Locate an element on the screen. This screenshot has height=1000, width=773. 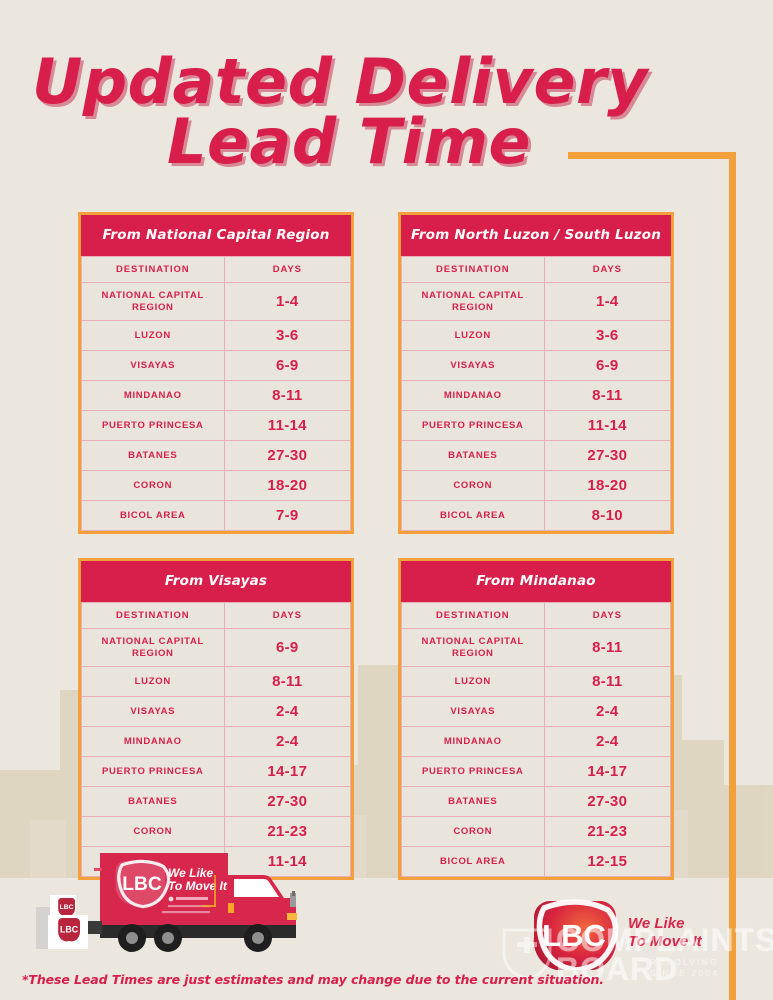
table-row: BICOL AREA 8-10 is located at coordinates (536, 516).